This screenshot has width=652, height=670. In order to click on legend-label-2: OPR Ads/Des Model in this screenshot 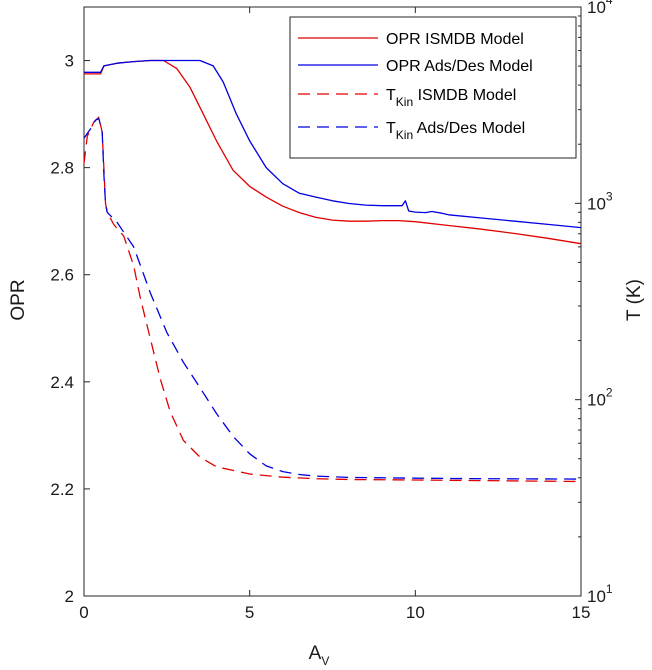, I will do `click(459, 66)`.